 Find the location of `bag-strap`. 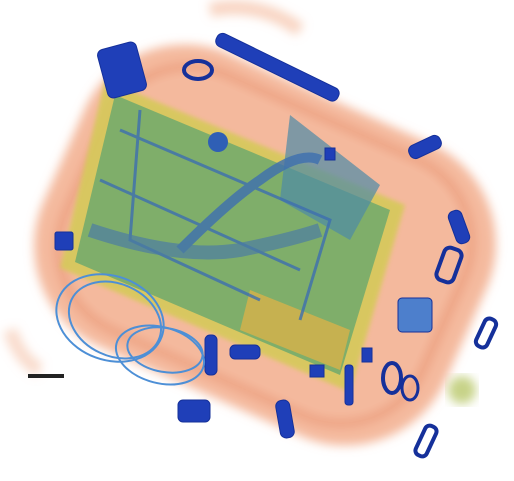

bag-strap is located at coordinates (23, 352).